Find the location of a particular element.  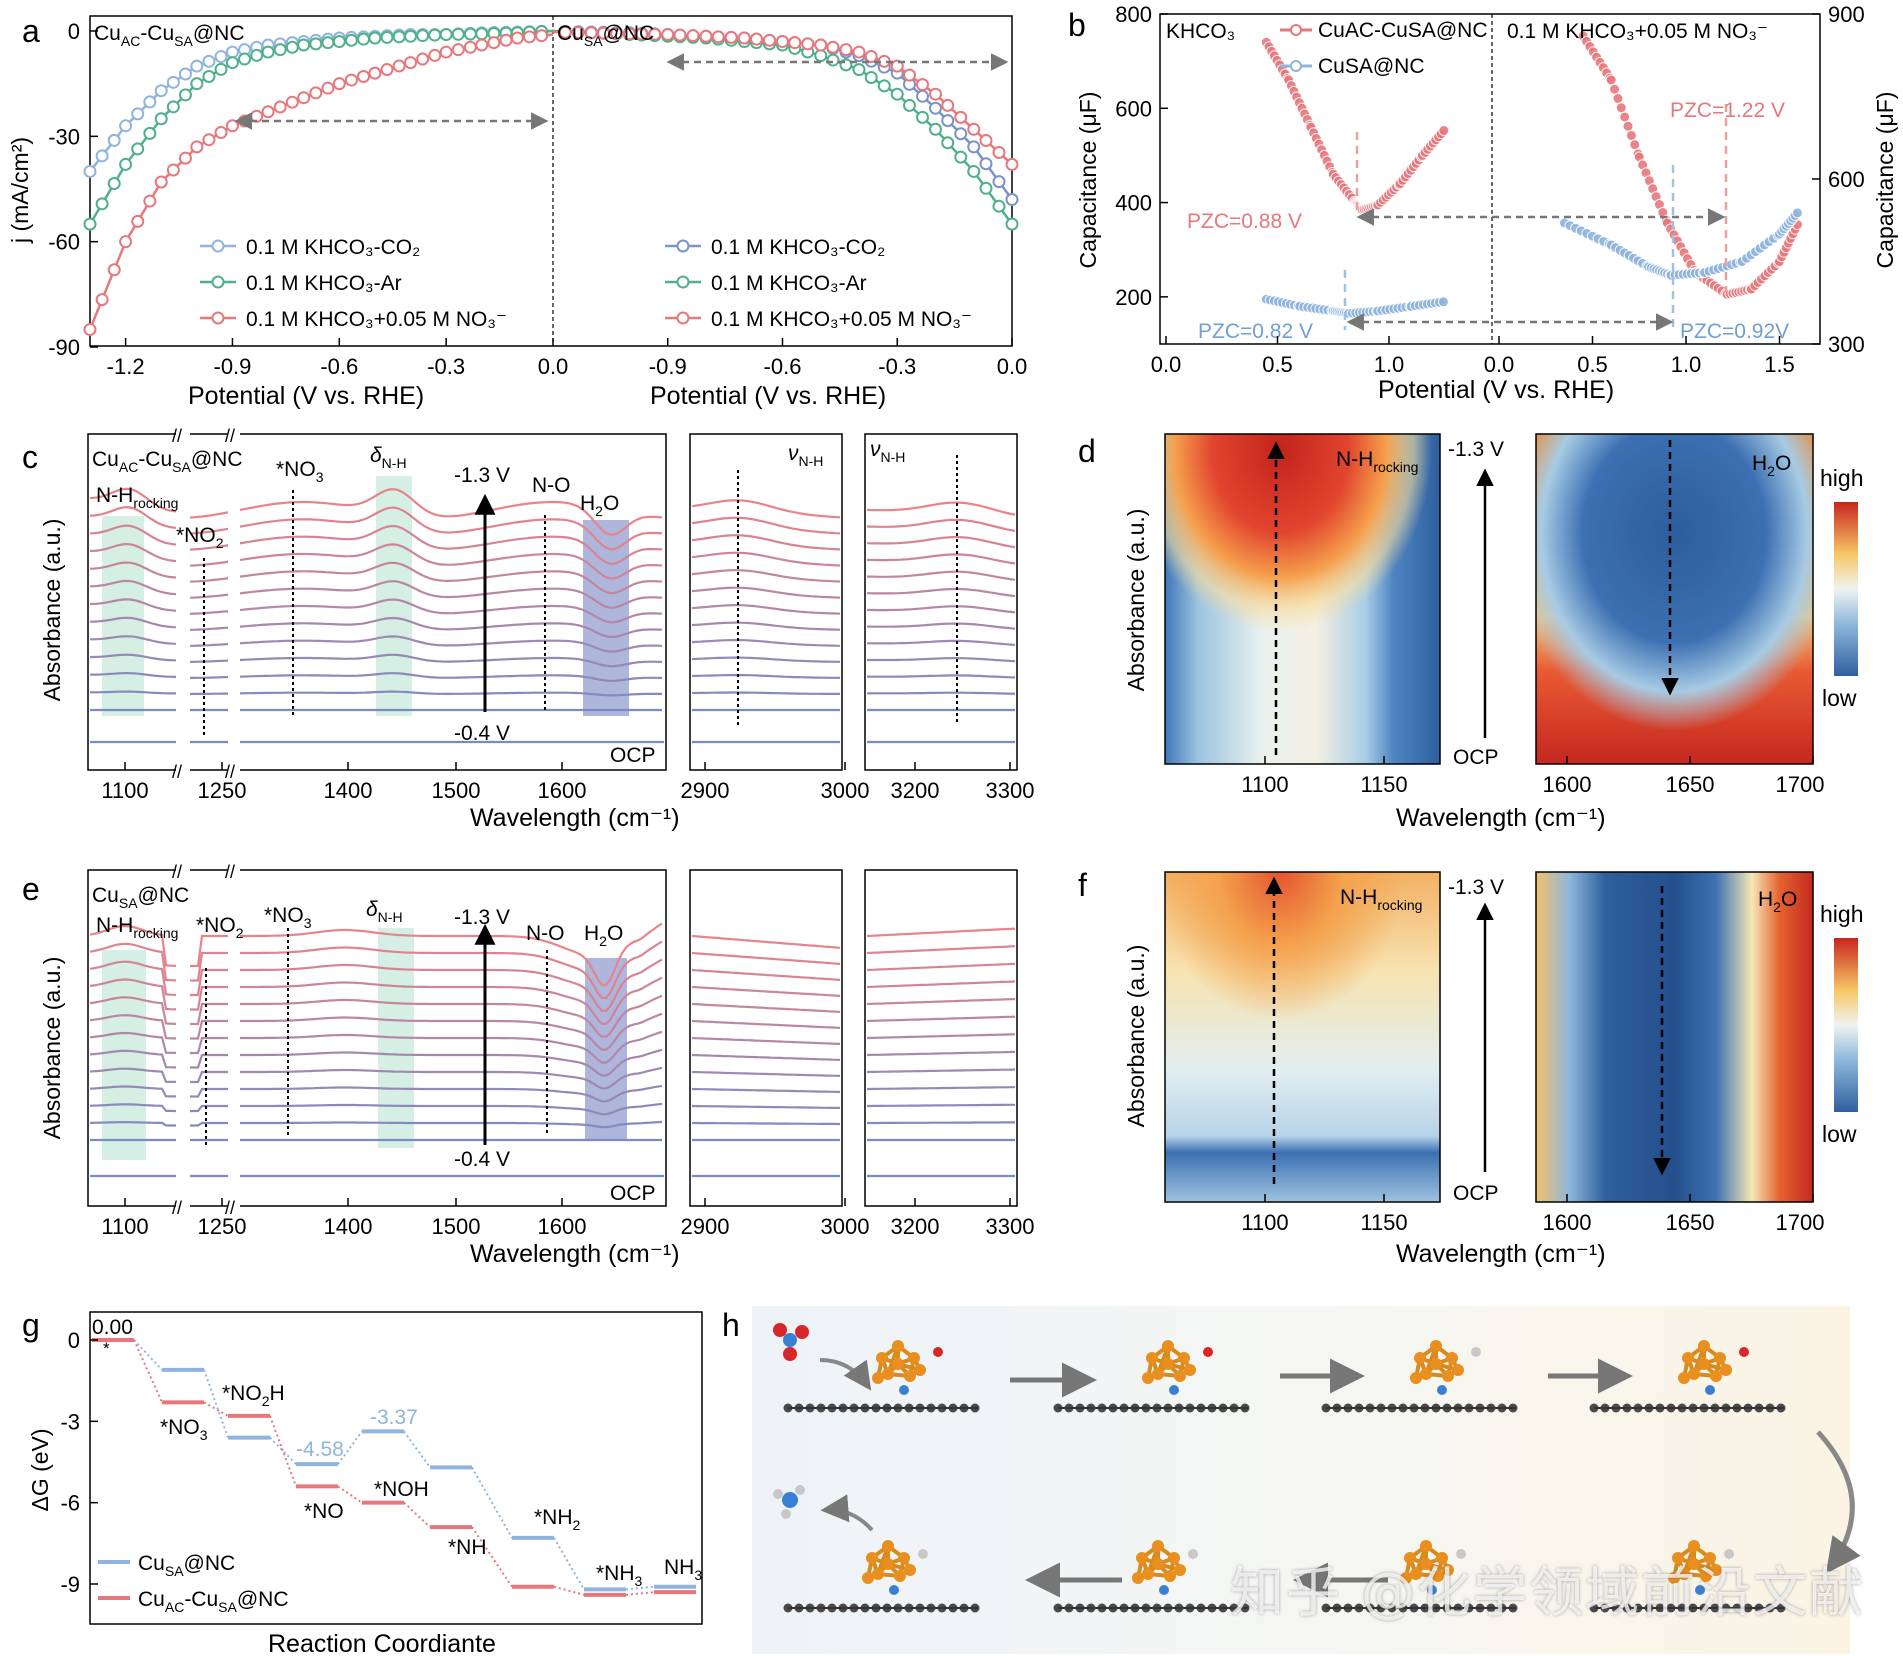

a-xtick-label-left: -0.3 is located at coordinates (446, 366).